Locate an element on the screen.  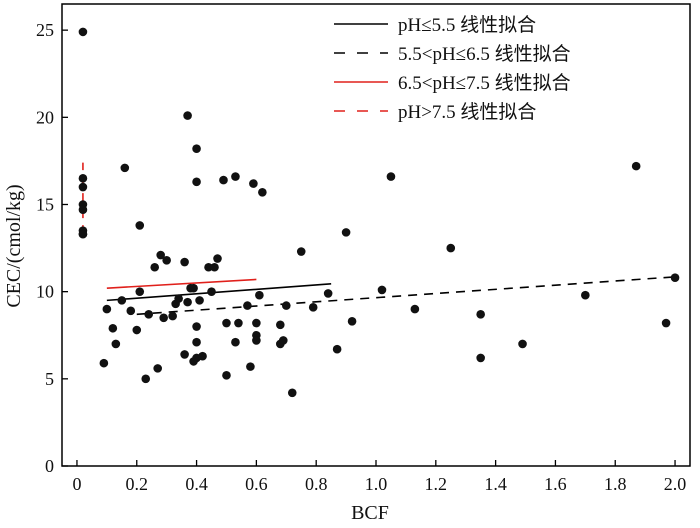
y-tick-label: 25 is located at coordinates (45, 30).